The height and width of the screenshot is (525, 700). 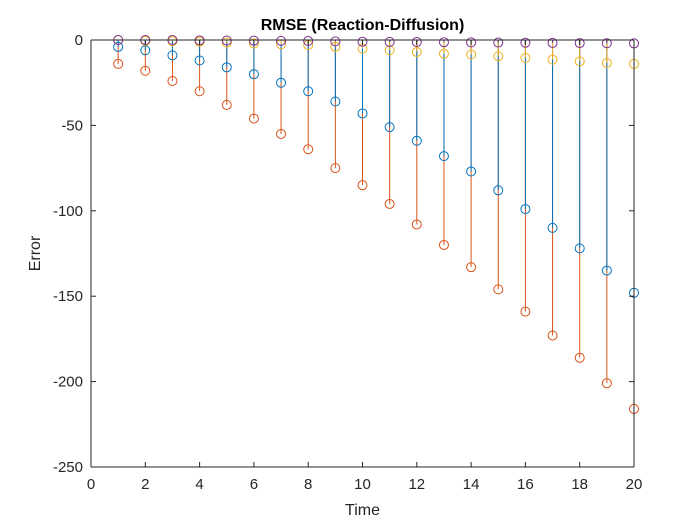 What do you see at coordinates (362, 484) in the screenshot?
I see `x-tick-label: 10` at bounding box center [362, 484].